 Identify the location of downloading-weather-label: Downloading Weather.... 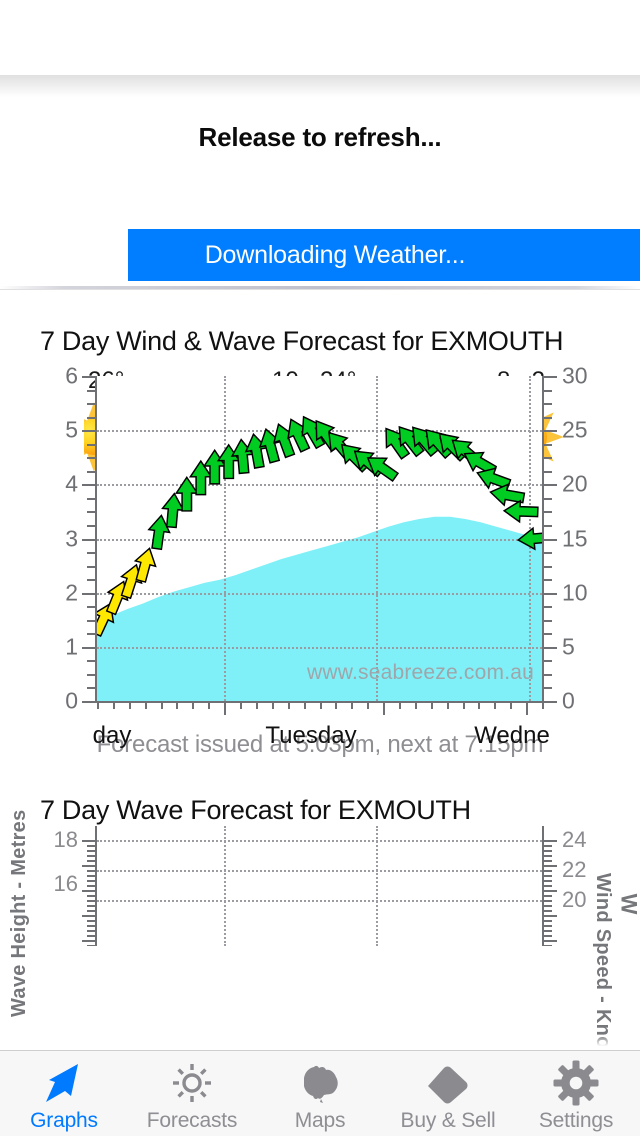
(335, 254).